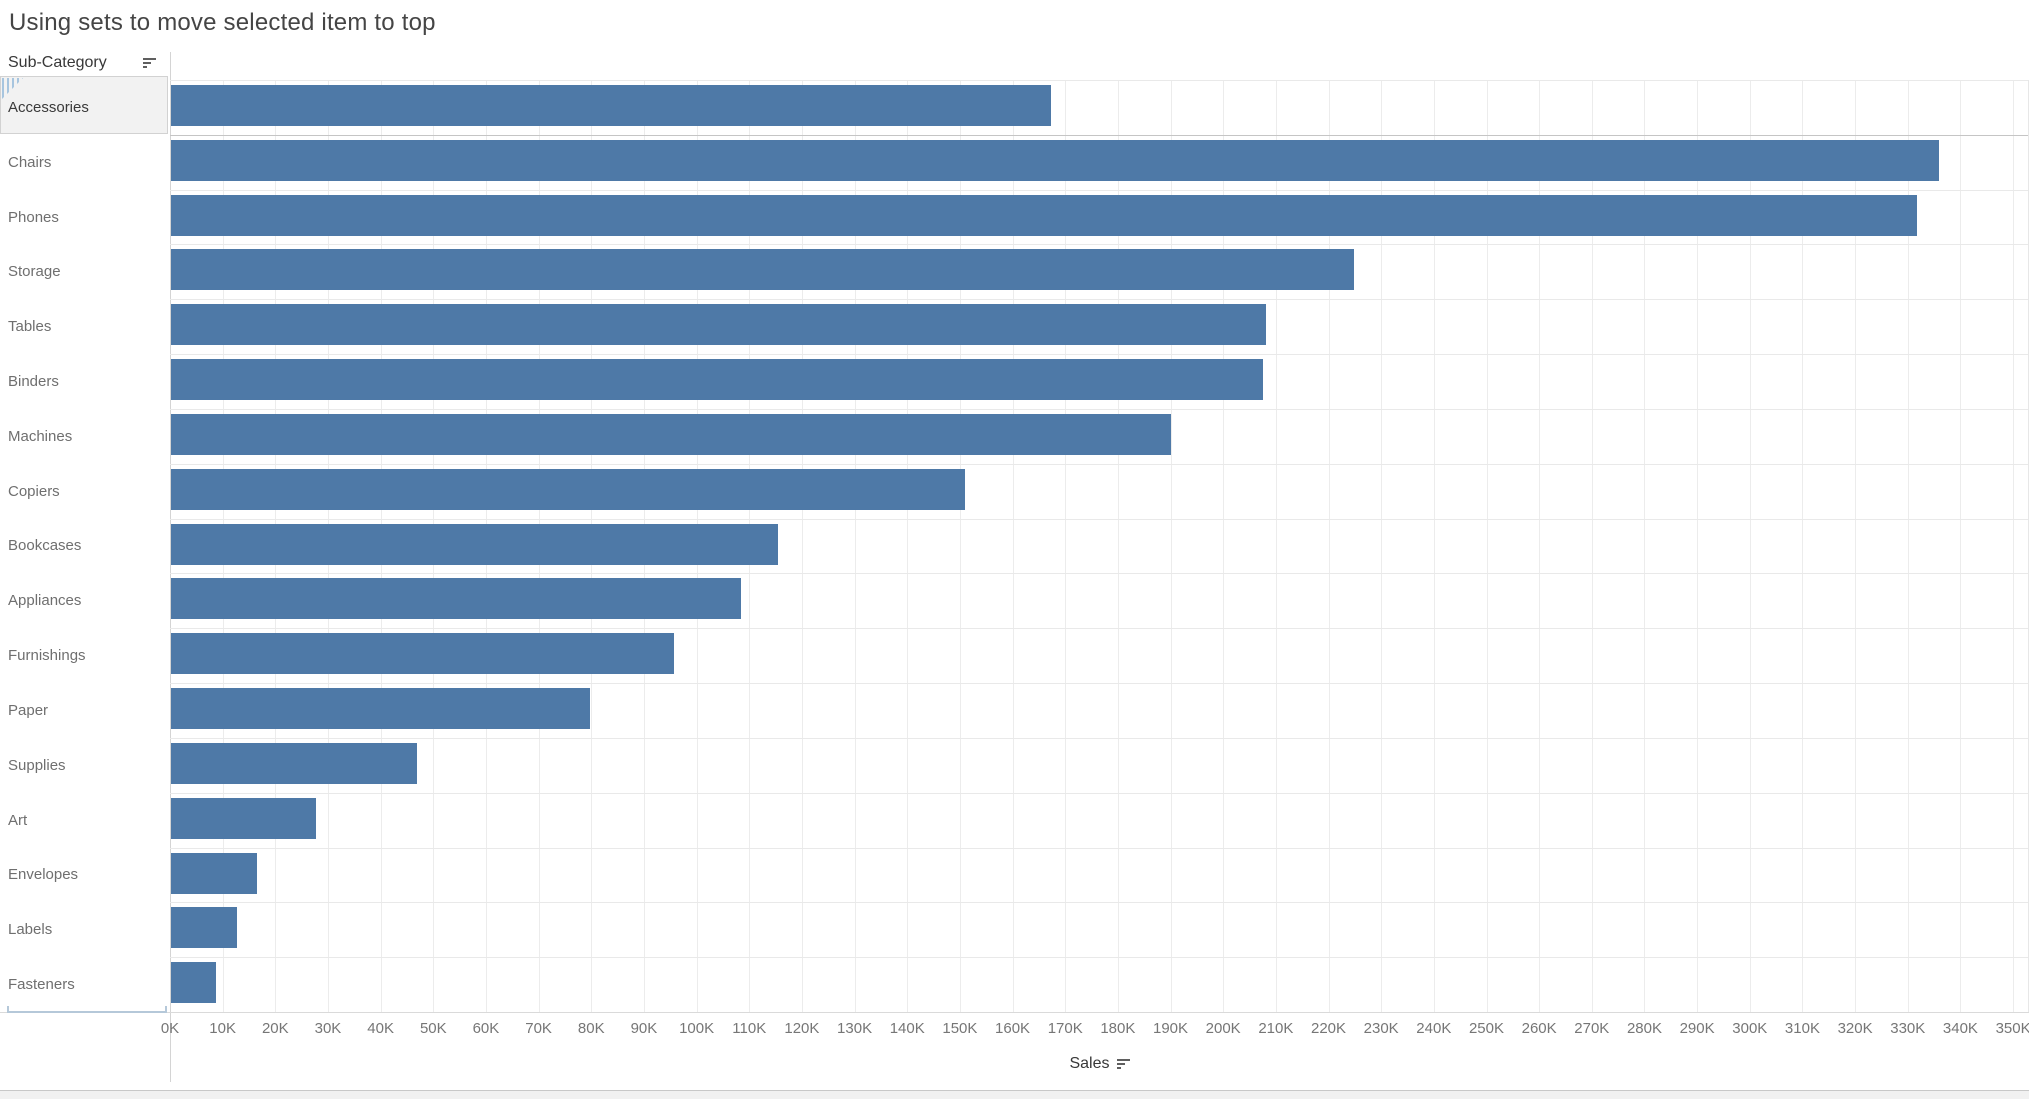  Describe the element at coordinates (1223, 1028) in the screenshot. I see `x-tick-label: 200K` at that location.